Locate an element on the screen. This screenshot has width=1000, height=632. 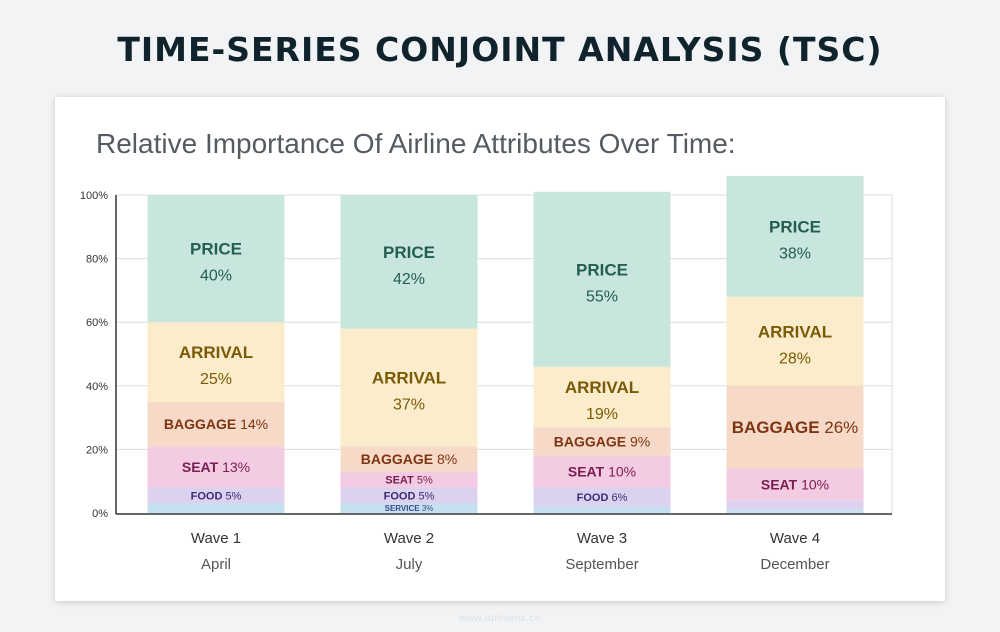
segment-label-seat: SEAT 5% is located at coordinates (409, 480).